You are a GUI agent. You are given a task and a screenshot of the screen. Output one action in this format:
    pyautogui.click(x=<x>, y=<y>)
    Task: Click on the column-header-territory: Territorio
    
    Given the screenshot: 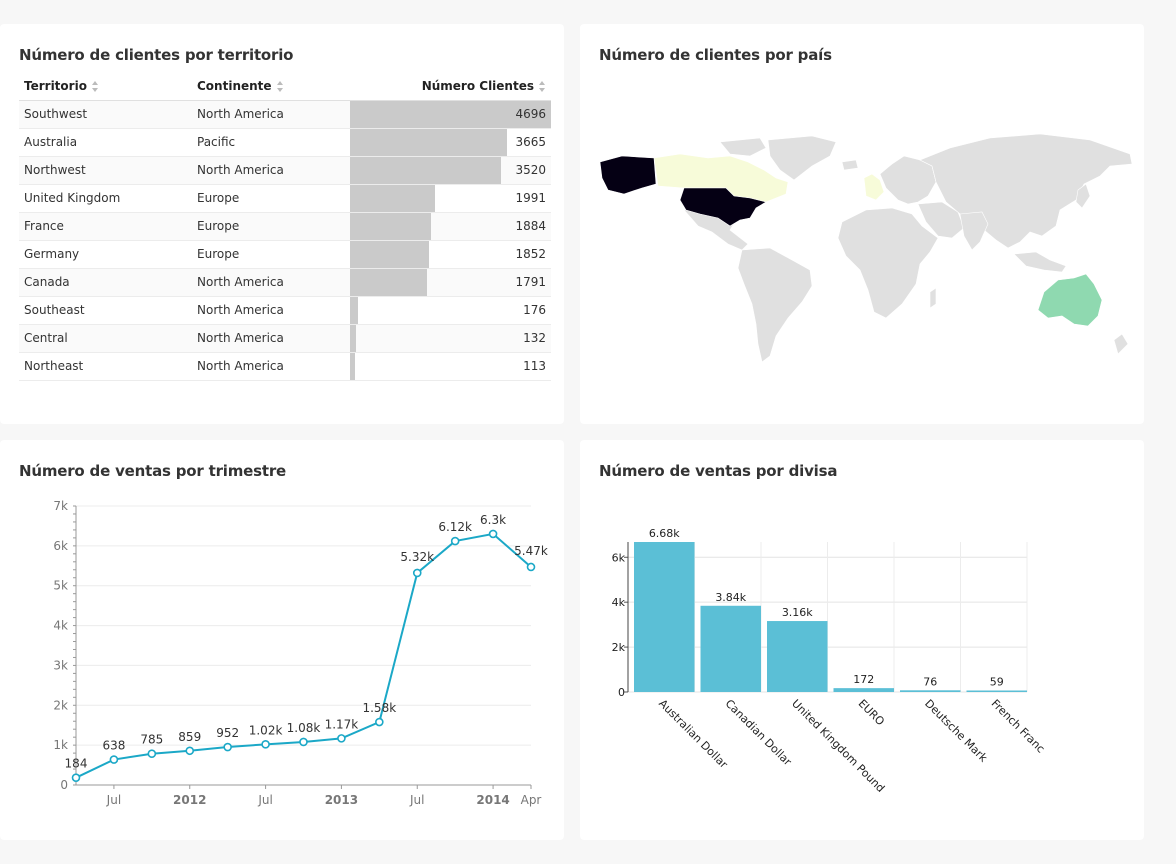 What is the action you would take?
    pyautogui.click(x=105, y=86)
    